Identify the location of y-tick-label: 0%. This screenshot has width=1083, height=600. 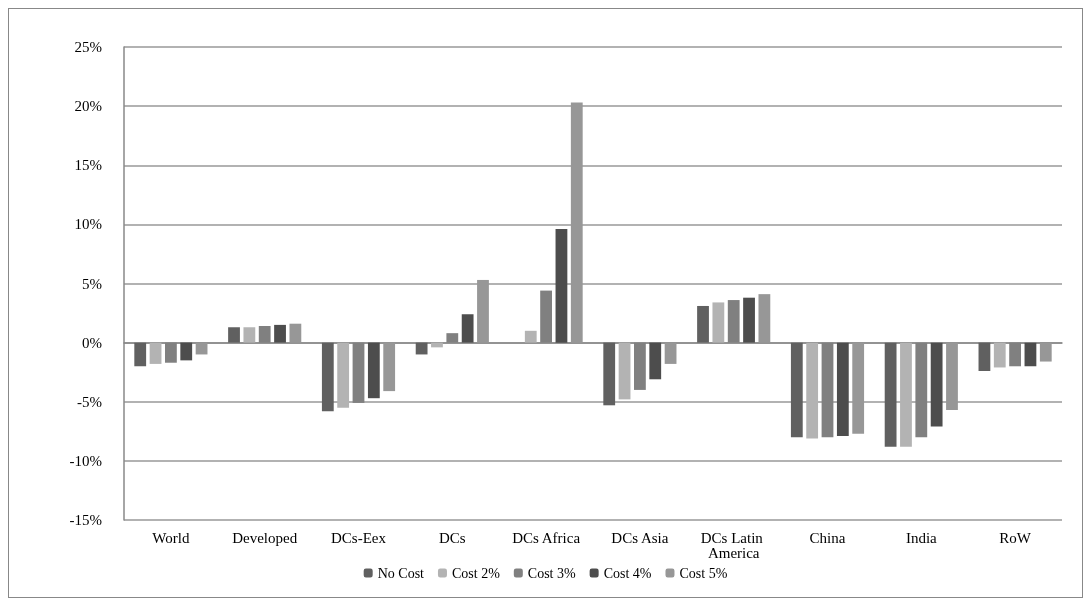
(92, 342).